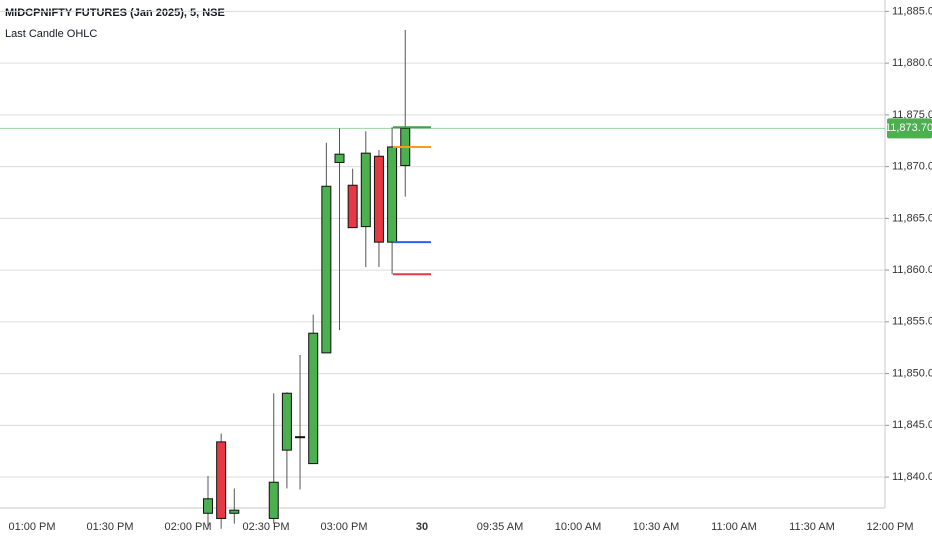  I want to click on last-price-badge, so click(909, 128).